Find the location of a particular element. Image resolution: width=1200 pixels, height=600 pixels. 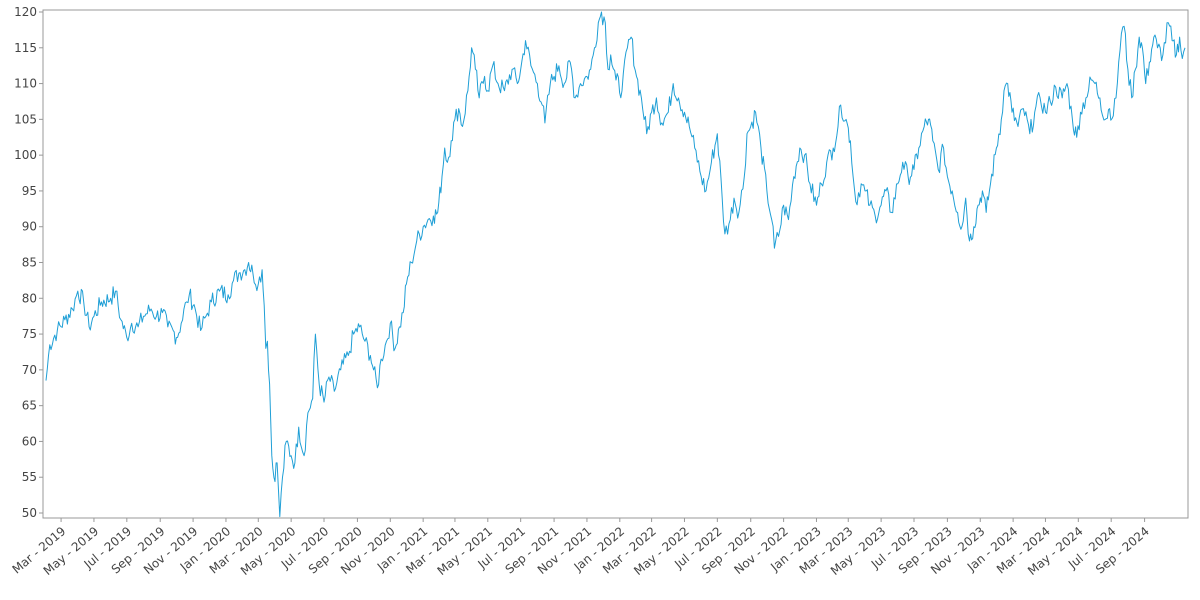

y-tick-label: 75 is located at coordinates (29, 334).